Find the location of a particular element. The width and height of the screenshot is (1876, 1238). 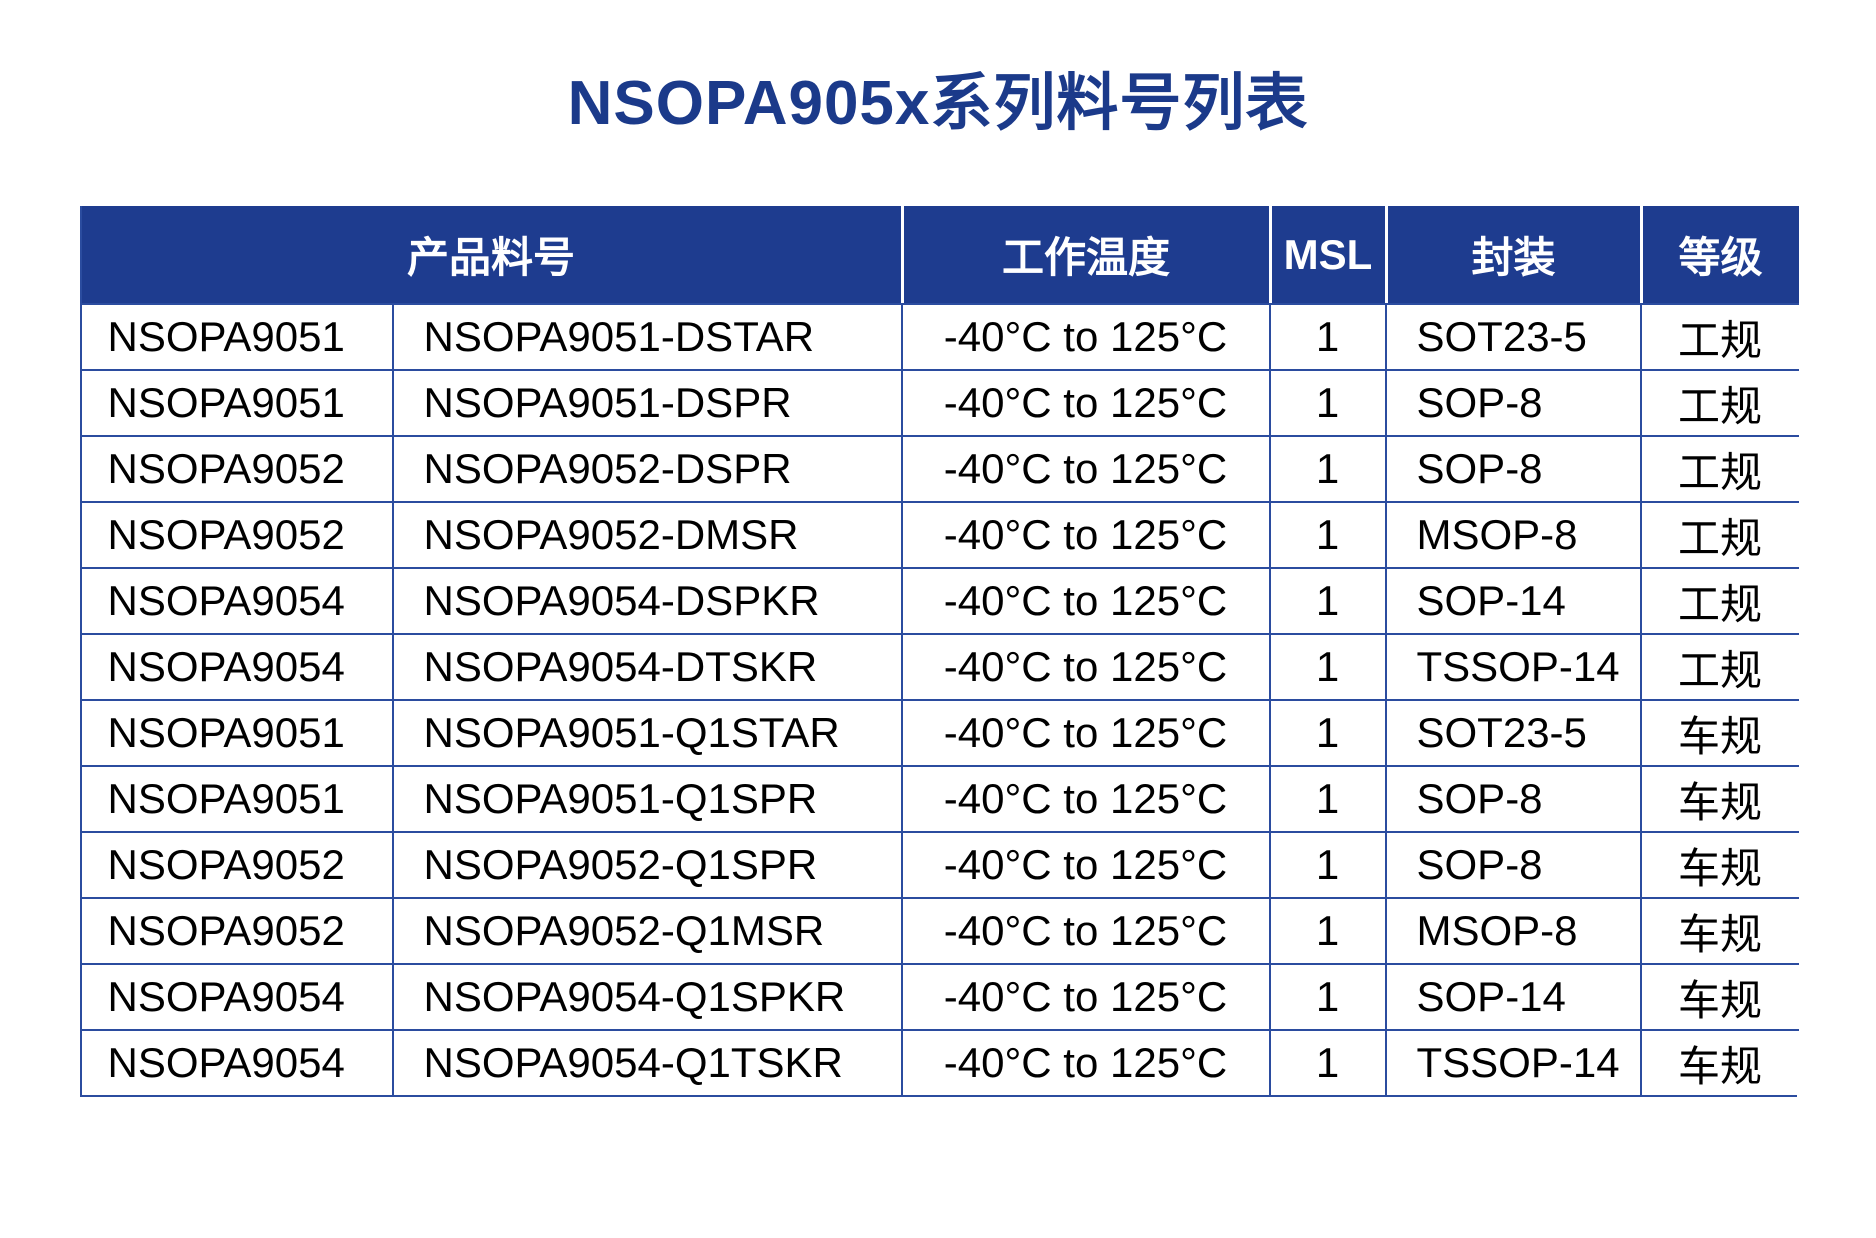

table-cell: NSOPA9052-Q1MSR is located at coordinates (646, 930).